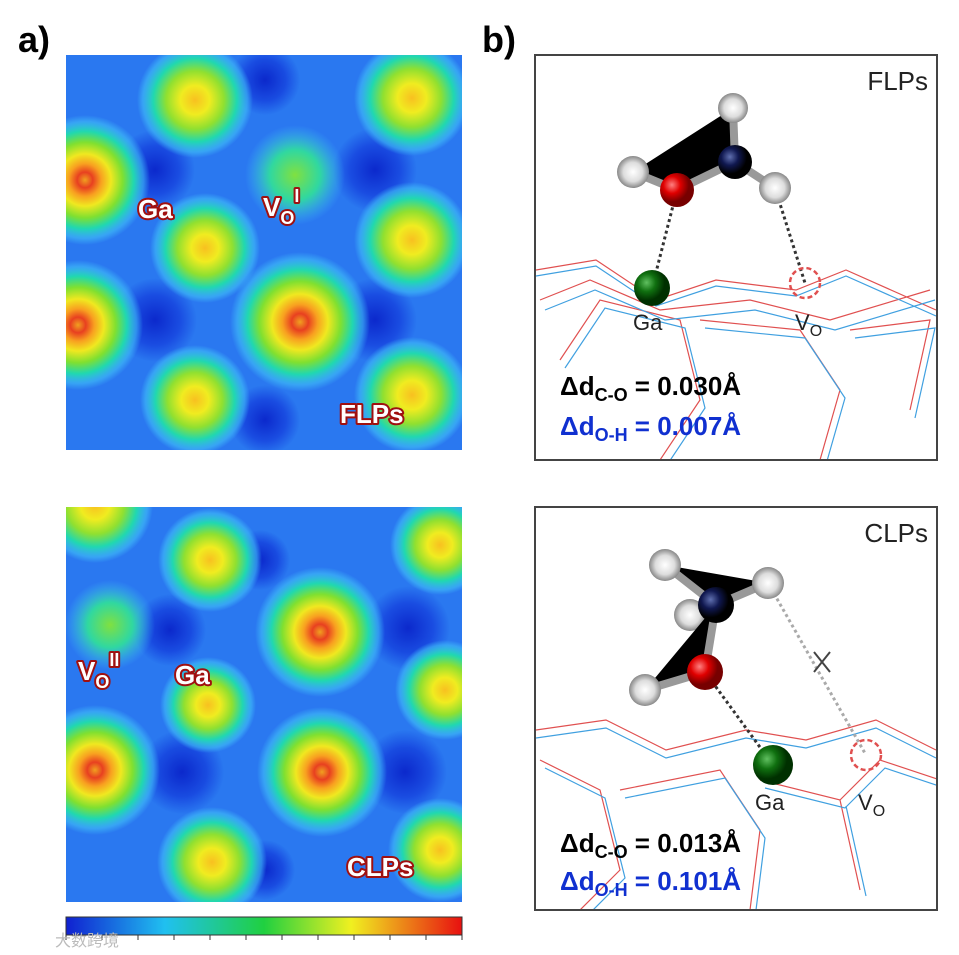 This screenshot has width=959, height=955. Describe the element at coordinates (650, 388) in the screenshot. I see `bond-change: ΔdC-O = 0.030Å` at that location.